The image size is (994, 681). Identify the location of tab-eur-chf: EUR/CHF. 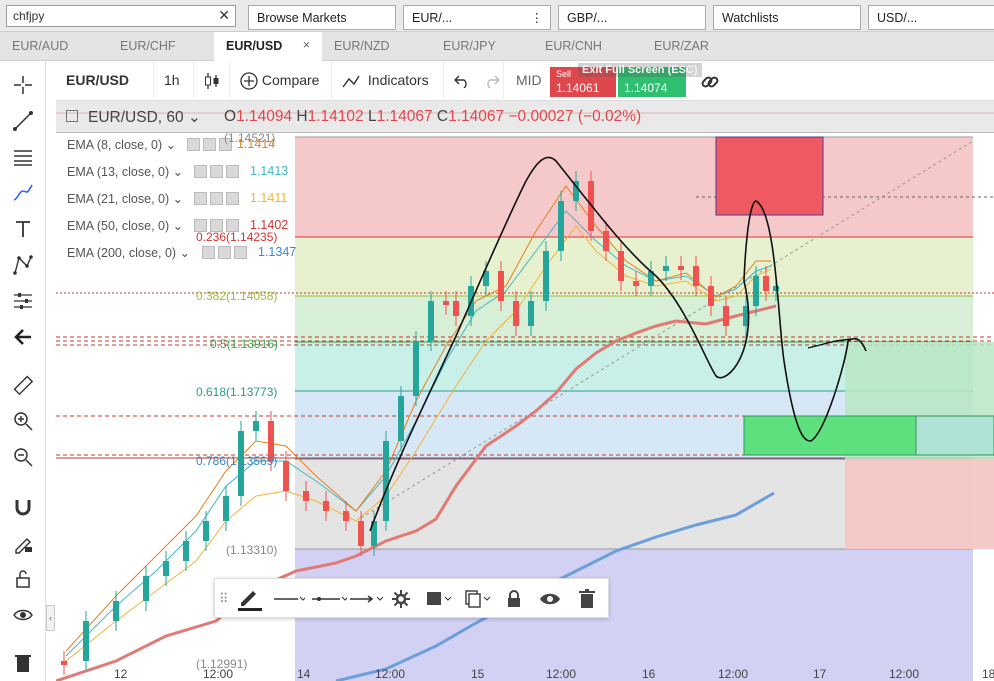
(162, 46).